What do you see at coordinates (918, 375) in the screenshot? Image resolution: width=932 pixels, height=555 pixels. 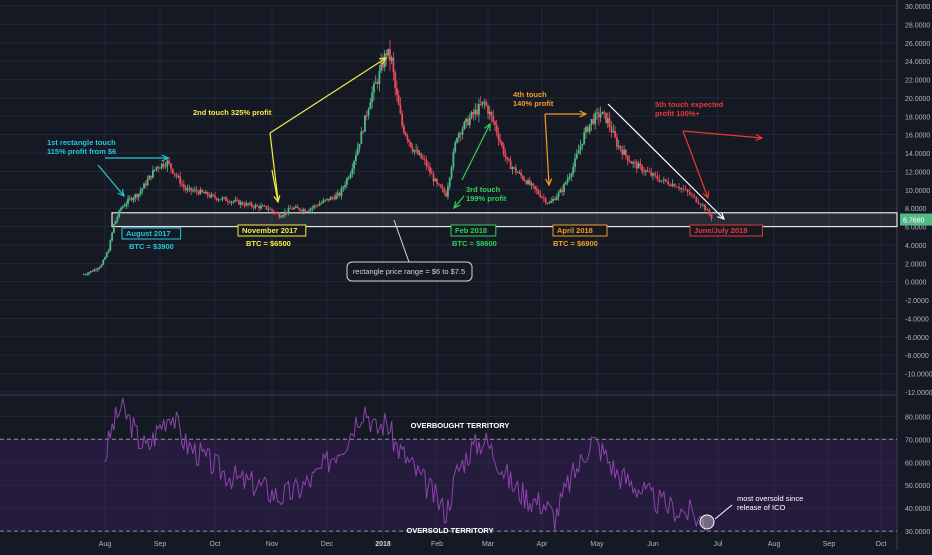 I see `y-tick-label: -10.0000` at bounding box center [918, 375].